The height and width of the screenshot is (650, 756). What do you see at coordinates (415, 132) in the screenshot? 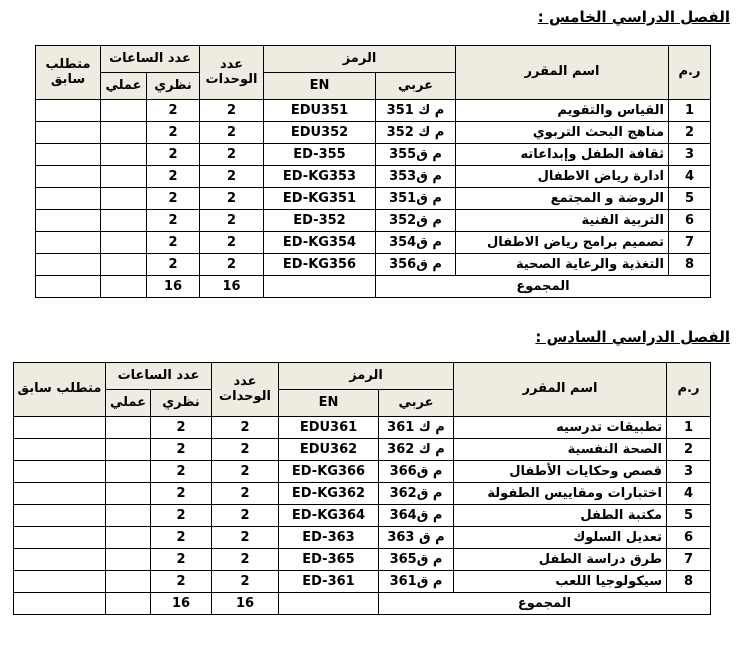
I see `cell-code-arabic: م ك 352` at bounding box center [415, 132].